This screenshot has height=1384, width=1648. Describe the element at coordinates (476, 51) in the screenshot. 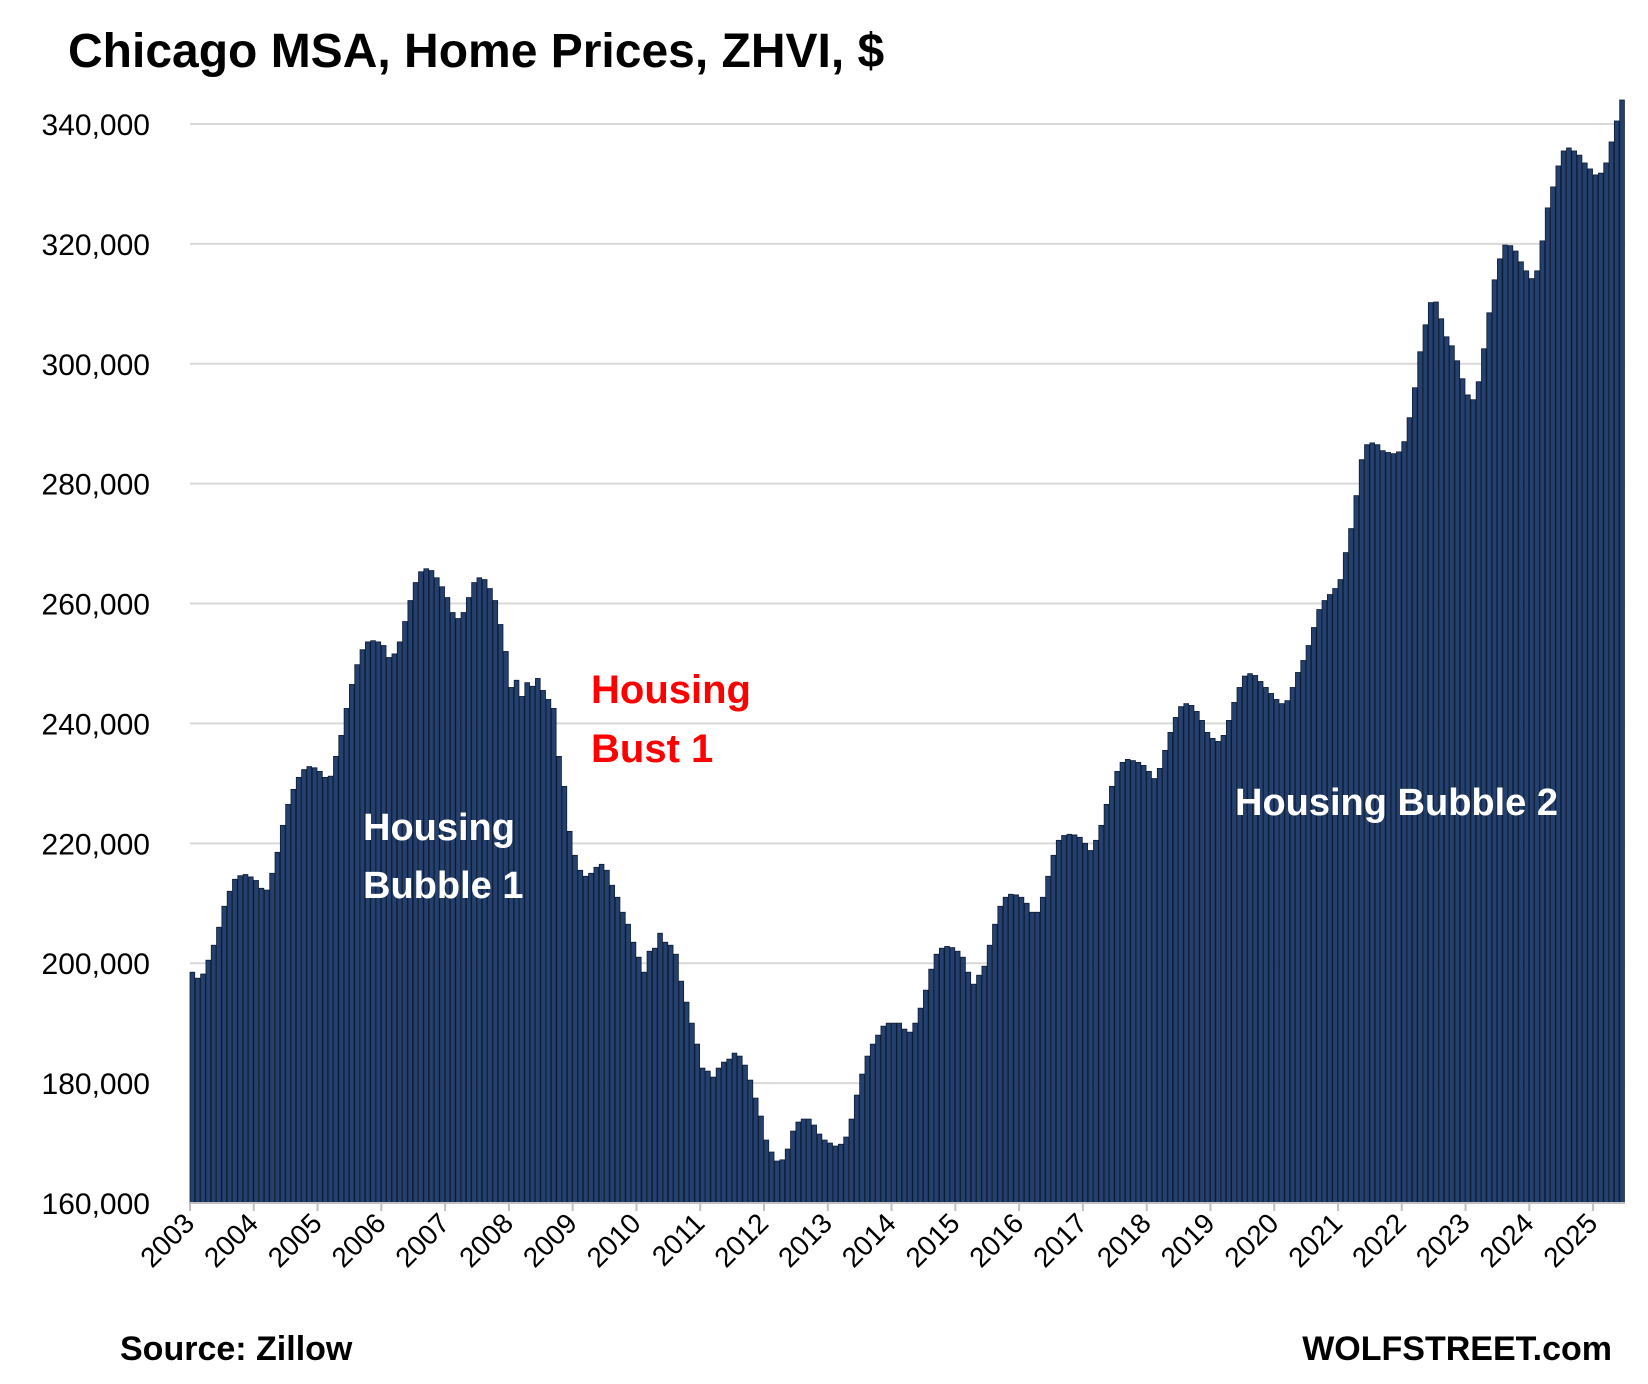

I see `chart-title: Chicago MSA, Home Prices, ZHVI, $` at that location.